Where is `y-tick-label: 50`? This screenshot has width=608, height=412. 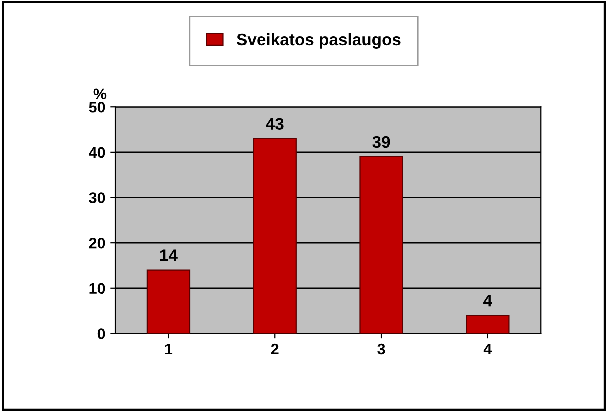 y-tick-label: 50 is located at coordinates (97, 107).